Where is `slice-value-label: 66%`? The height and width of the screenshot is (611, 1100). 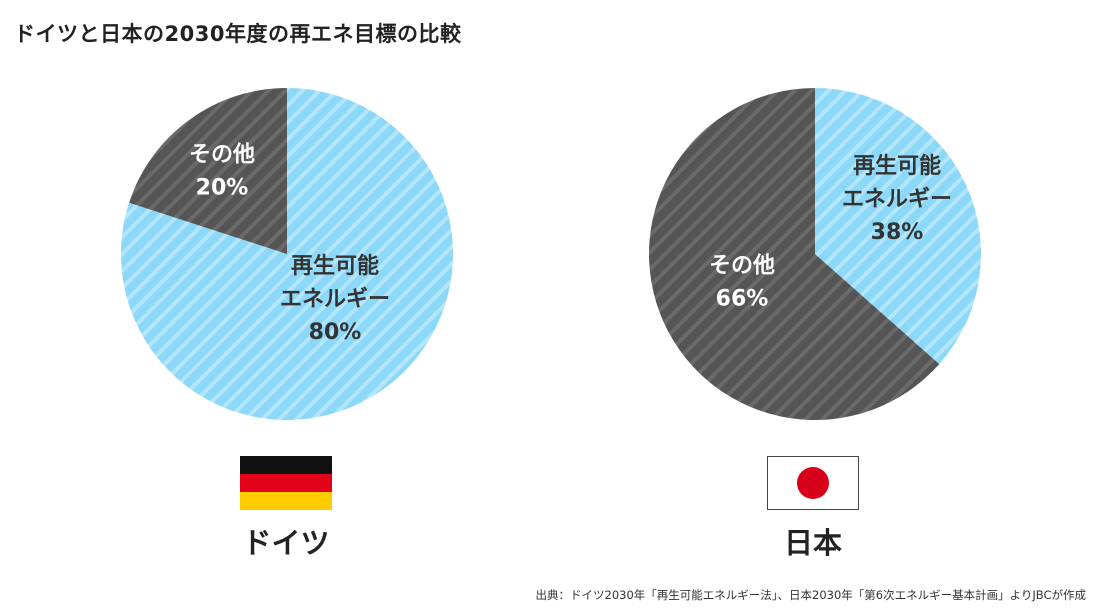
slice-value-label: 66% is located at coordinates (742, 299).